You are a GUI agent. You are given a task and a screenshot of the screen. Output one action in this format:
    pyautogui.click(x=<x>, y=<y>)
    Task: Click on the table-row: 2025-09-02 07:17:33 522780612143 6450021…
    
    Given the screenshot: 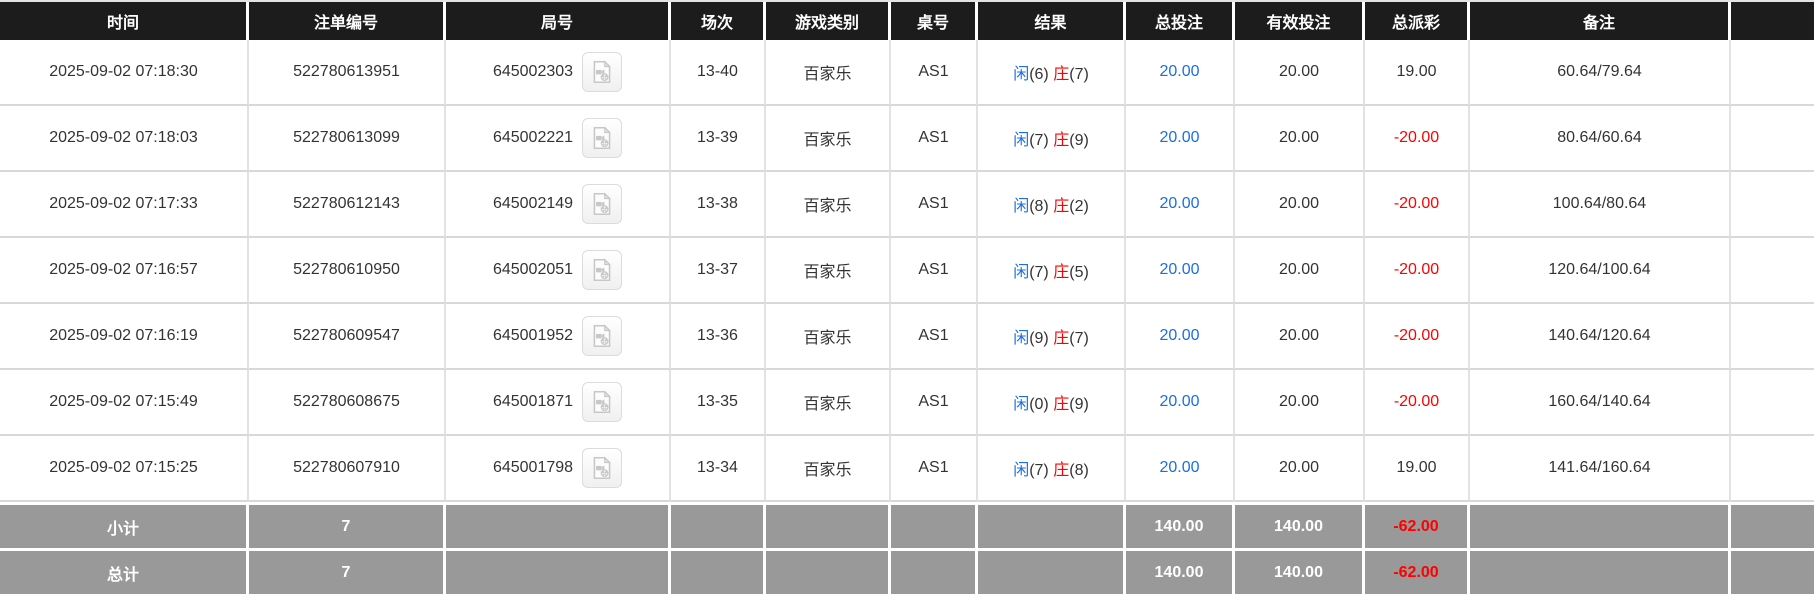 What is the action you would take?
    pyautogui.click(x=907, y=205)
    